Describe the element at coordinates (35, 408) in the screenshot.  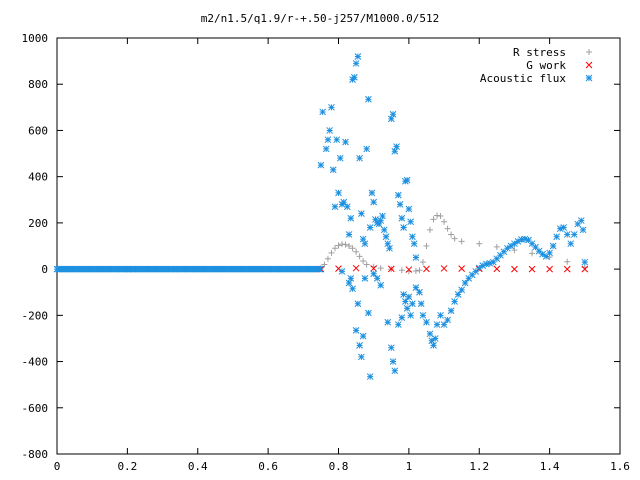
I see `y-tick-label: -600` at that location.